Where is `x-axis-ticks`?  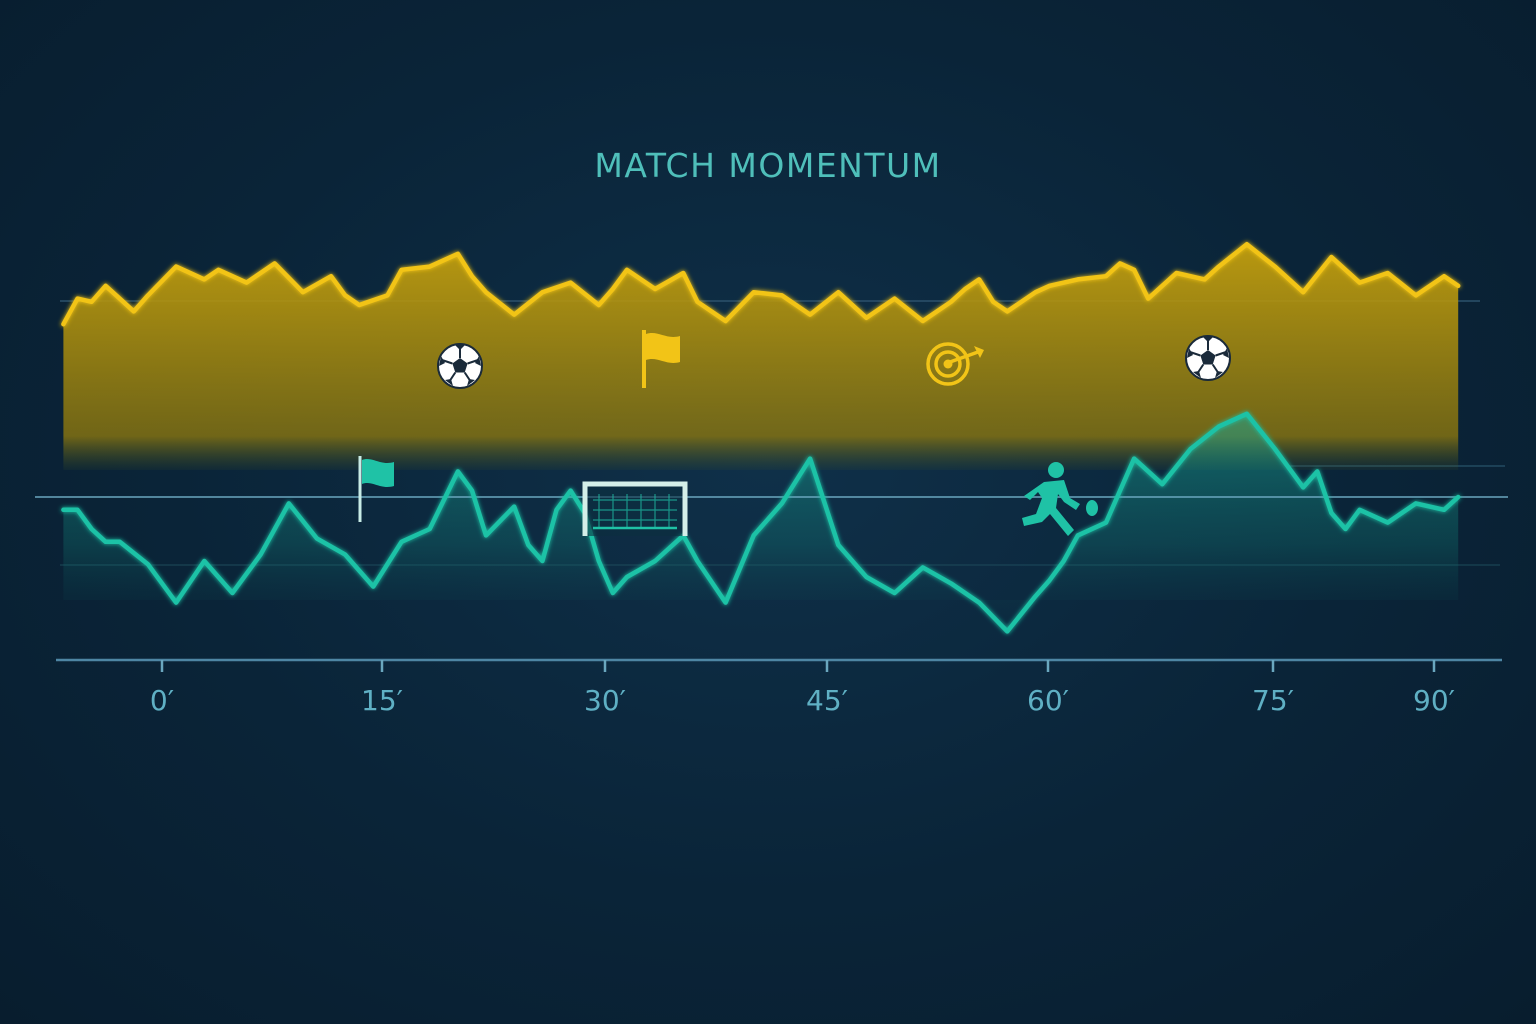
x-axis-ticks is located at coordinates (798, 666).